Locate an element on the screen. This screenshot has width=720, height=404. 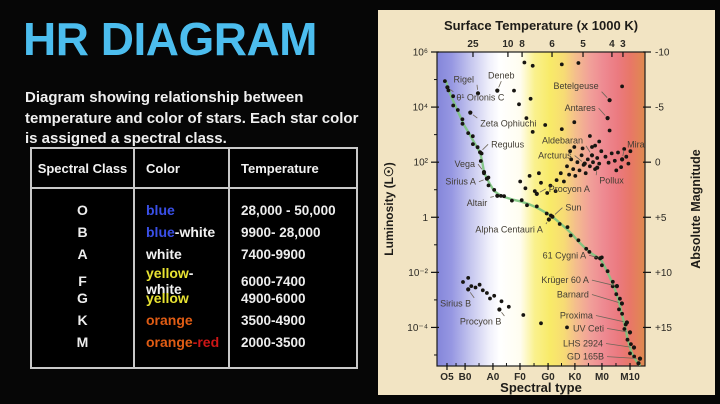
star-label: Aldebaran is located at coordinates (562, 140).